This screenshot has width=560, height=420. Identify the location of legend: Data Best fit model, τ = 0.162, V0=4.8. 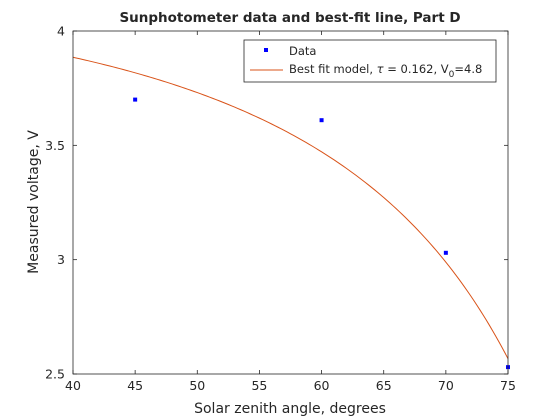
(370, 61).